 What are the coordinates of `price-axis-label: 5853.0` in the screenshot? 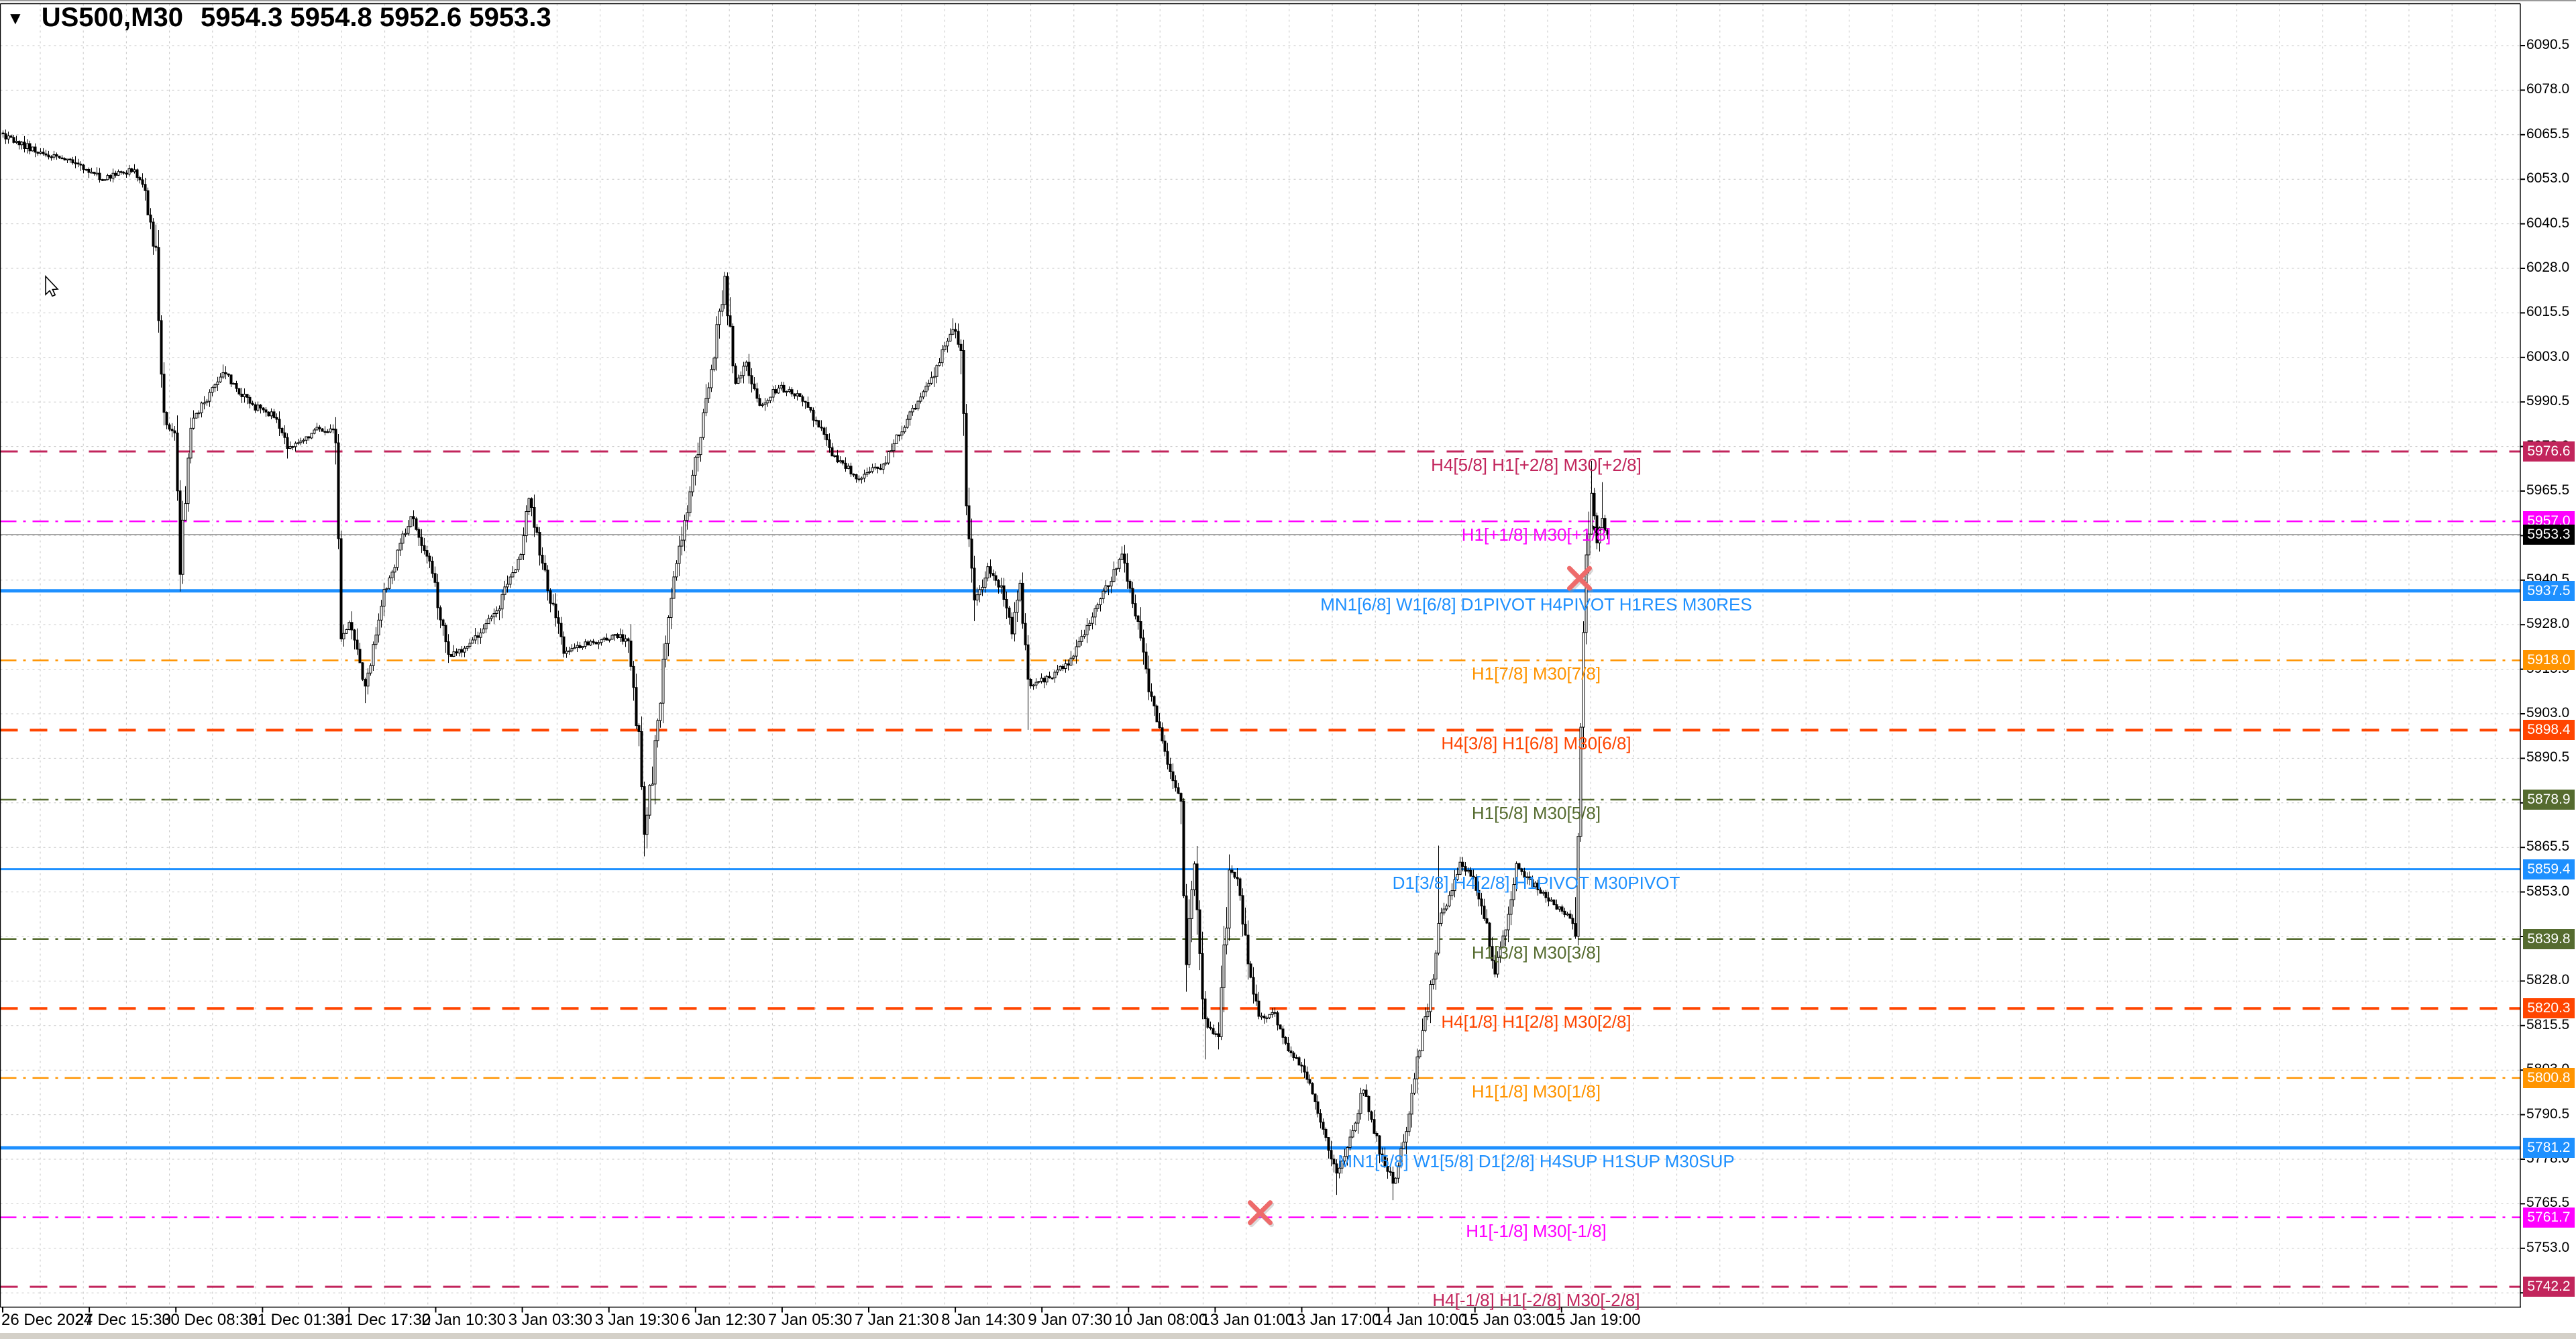 It's located at (2548, 891).